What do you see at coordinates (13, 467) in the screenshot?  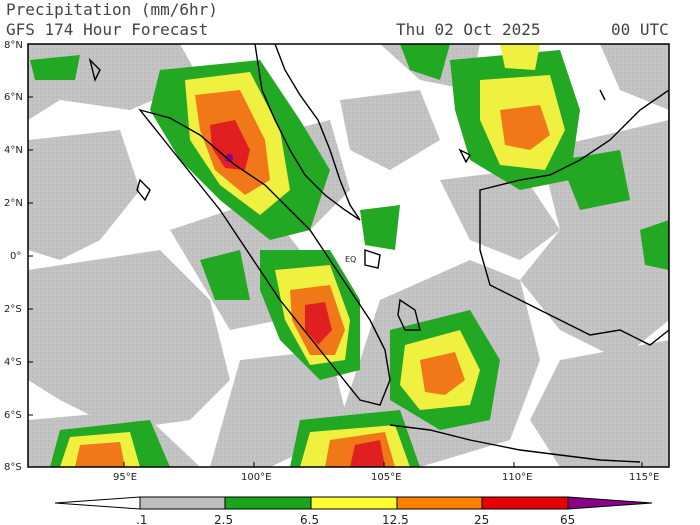 I see `lat-label-8s: 8°S` at bounding box center [13, 467].